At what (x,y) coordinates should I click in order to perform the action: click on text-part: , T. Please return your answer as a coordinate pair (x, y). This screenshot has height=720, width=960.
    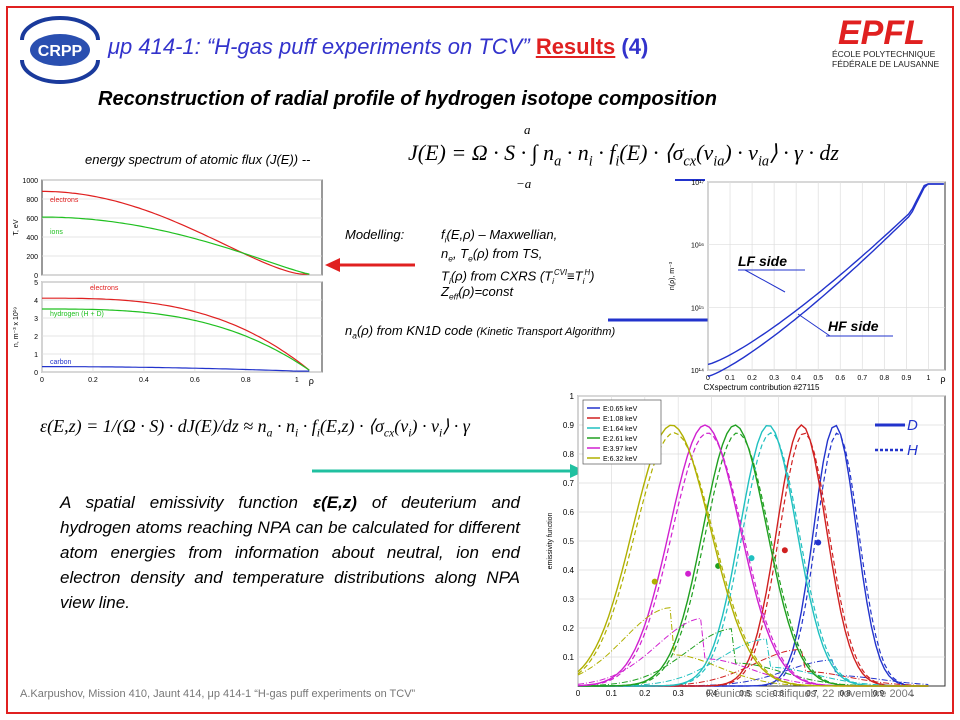
    Looking at the image, I should click on (460, 253).